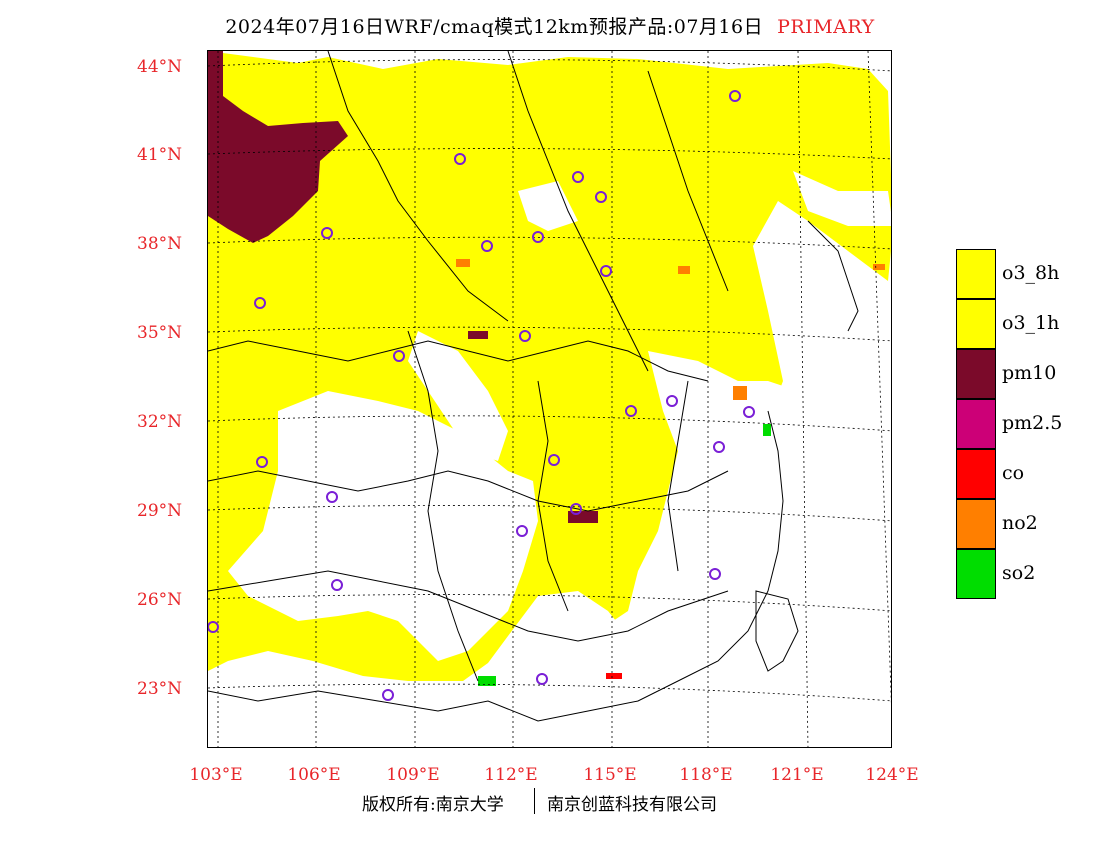 The height and width of the screenshot is (850, 1100). What do you see at coordinates (160, 67) in the screenshot?
I see `lat-label: 44°N` at bounding box center [160, 67].